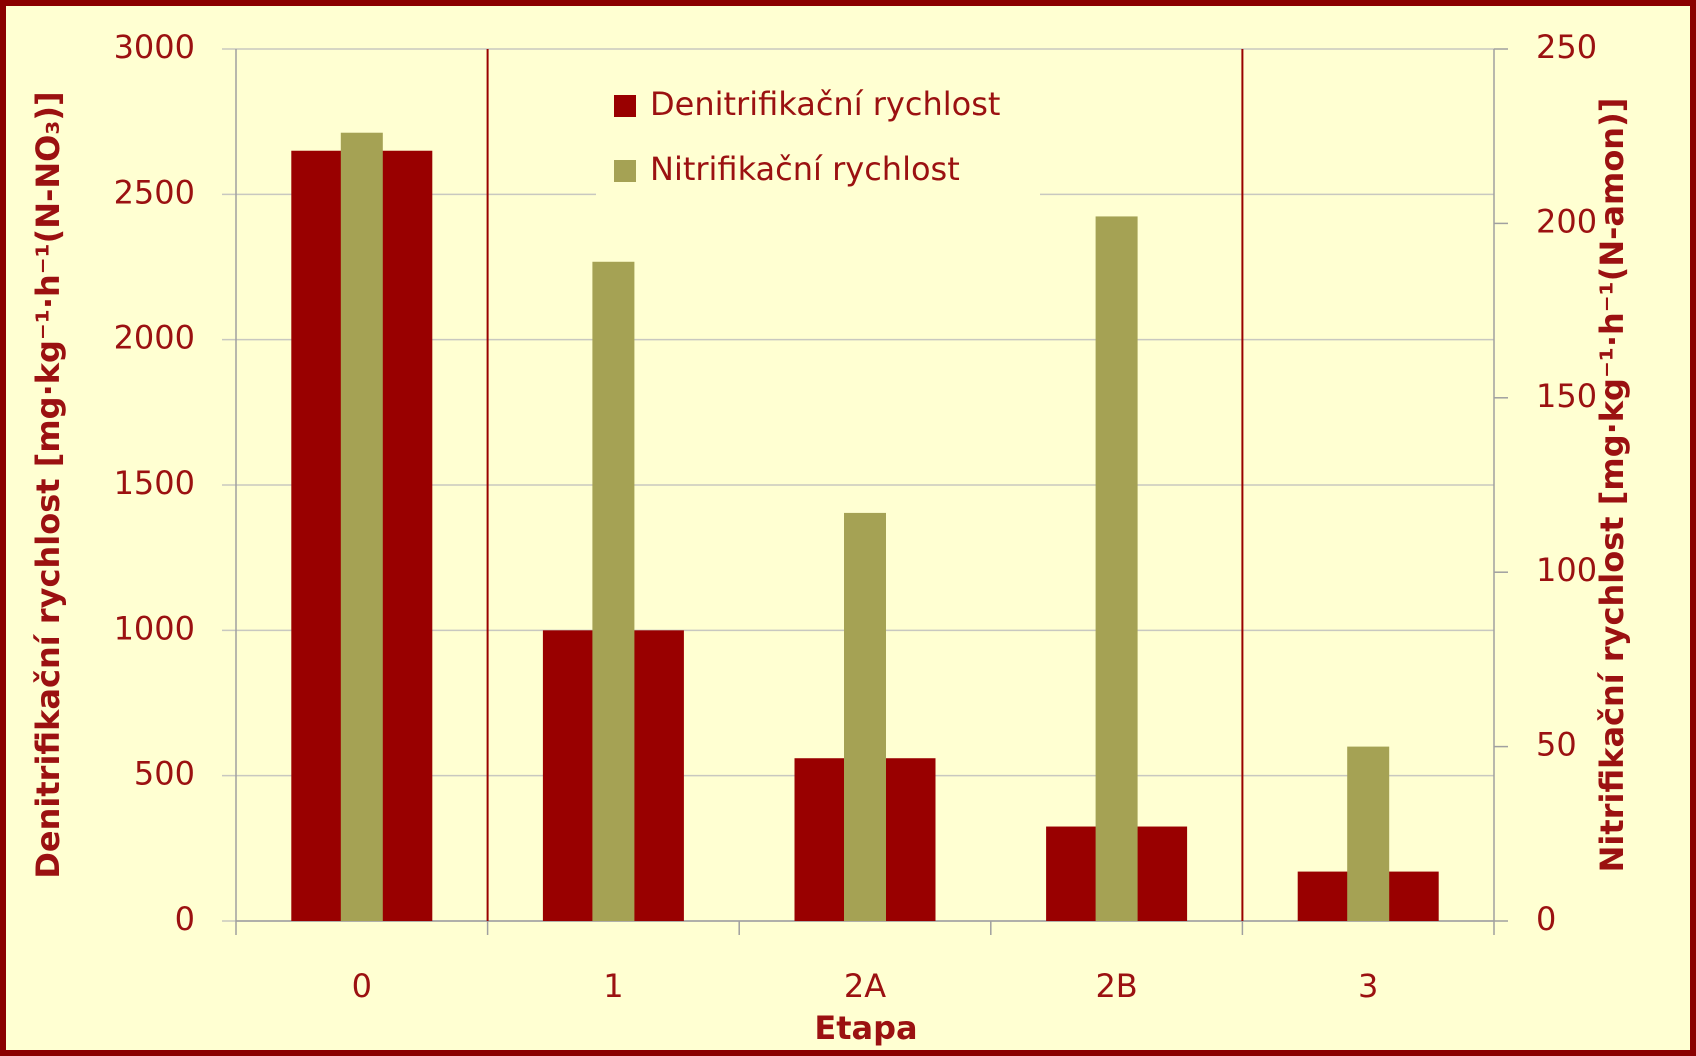 The height and width of the screenshot is (1056, 1696). Describe the element at coordinates (865, 1028) in the screenshot. I see `x-axis-title: Etapa` at that location.